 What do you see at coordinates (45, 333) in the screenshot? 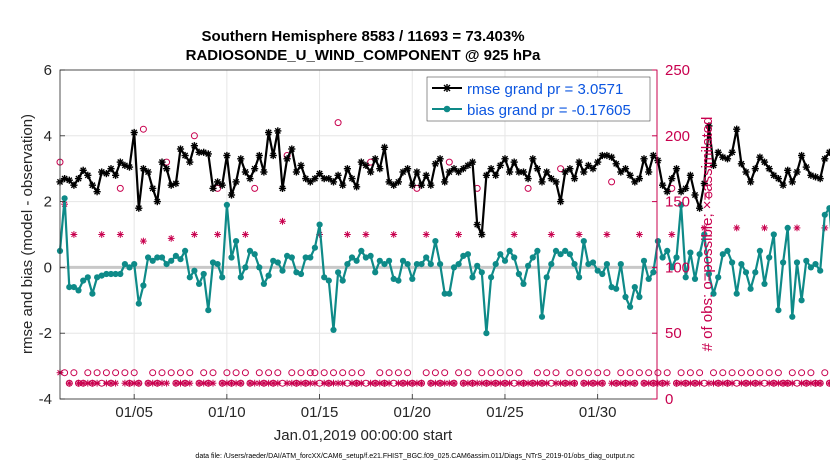
I see `y-tick-label: -2` at bounding box center [45, 333].